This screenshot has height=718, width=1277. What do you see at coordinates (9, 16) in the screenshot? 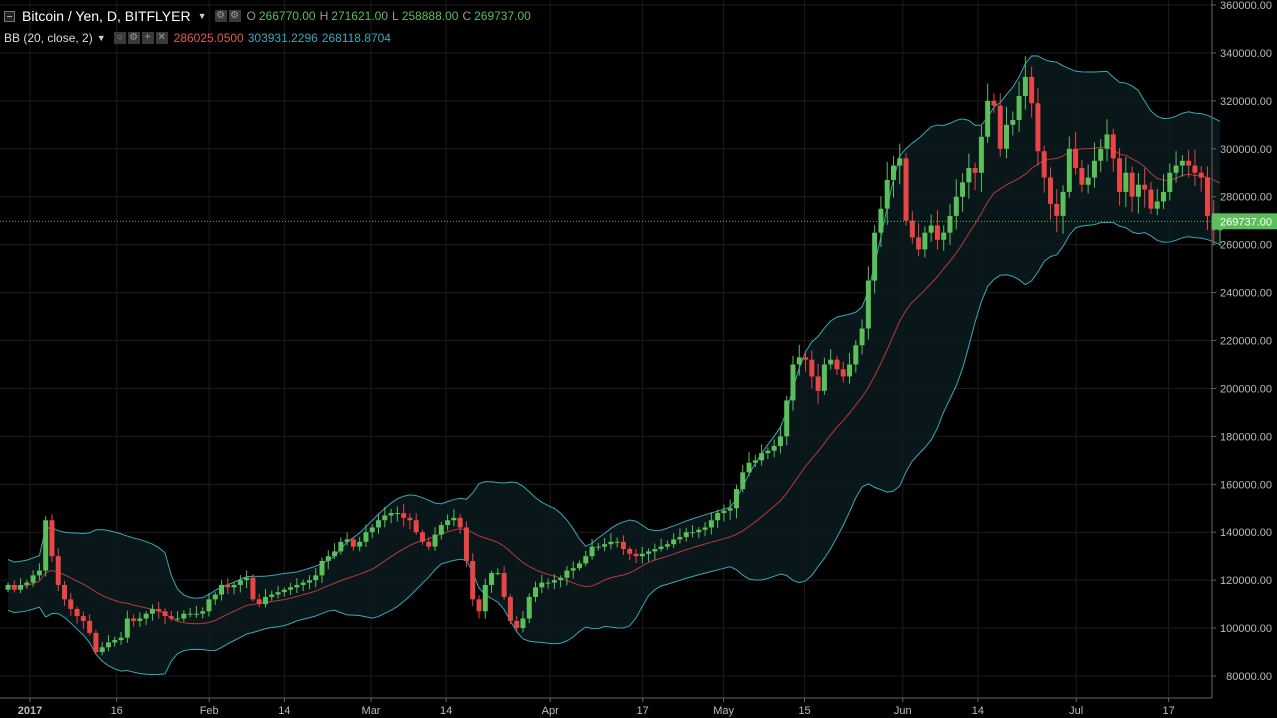
I see `collapse-legend-icon` at bounding box center [9, 16].